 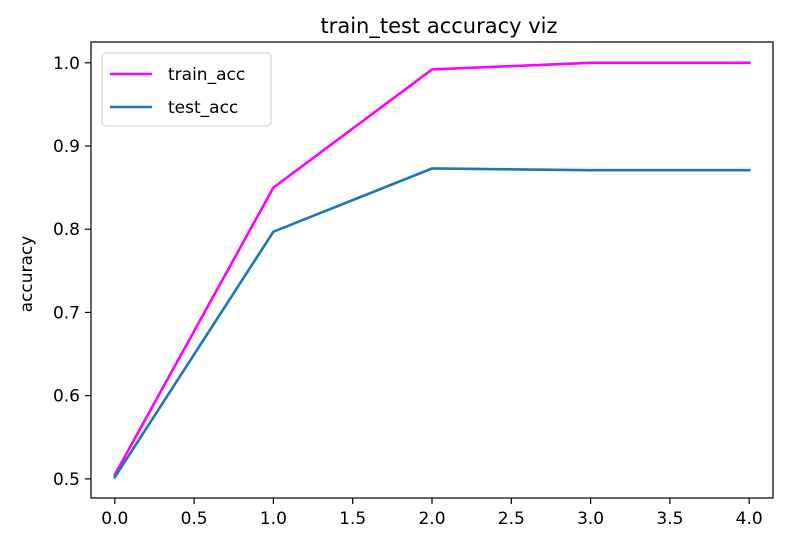 I want to click on y-tick-label: 0.8, so click(x=66, y=230).